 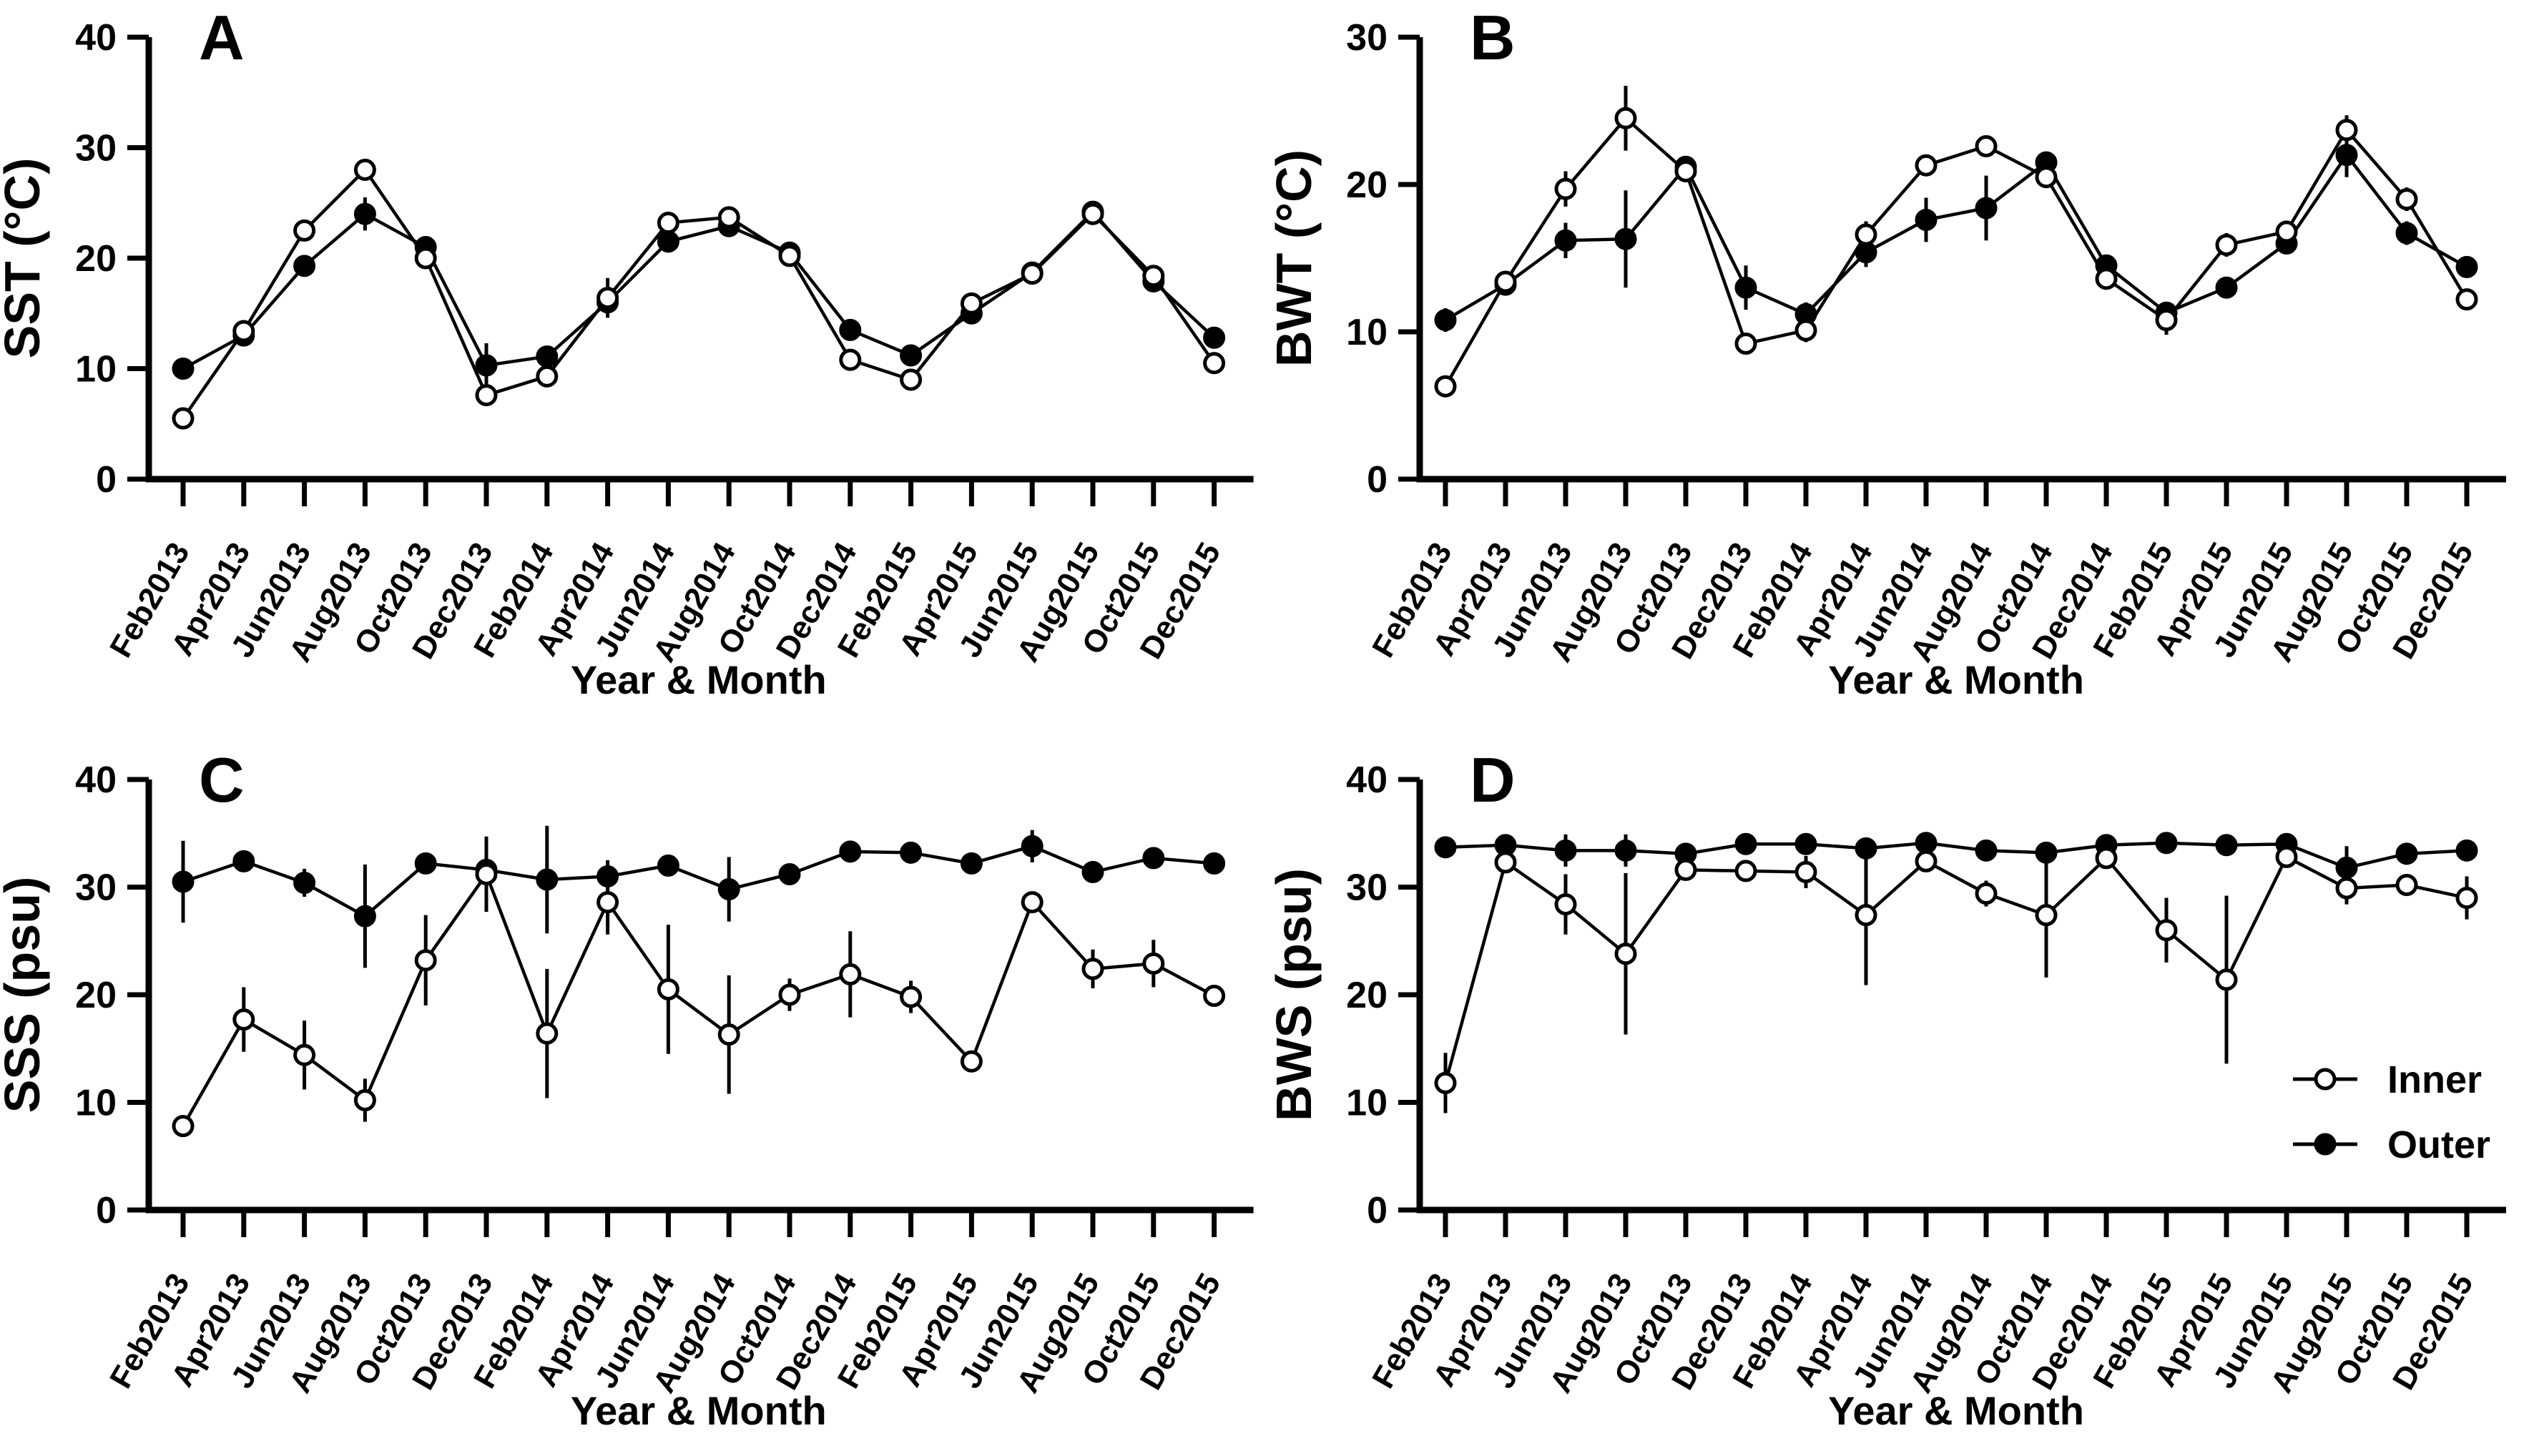 What do you see at coordinates (222, 37) in the screenshot?
I see `panel-letter: A` at bounding box center [222, 37].